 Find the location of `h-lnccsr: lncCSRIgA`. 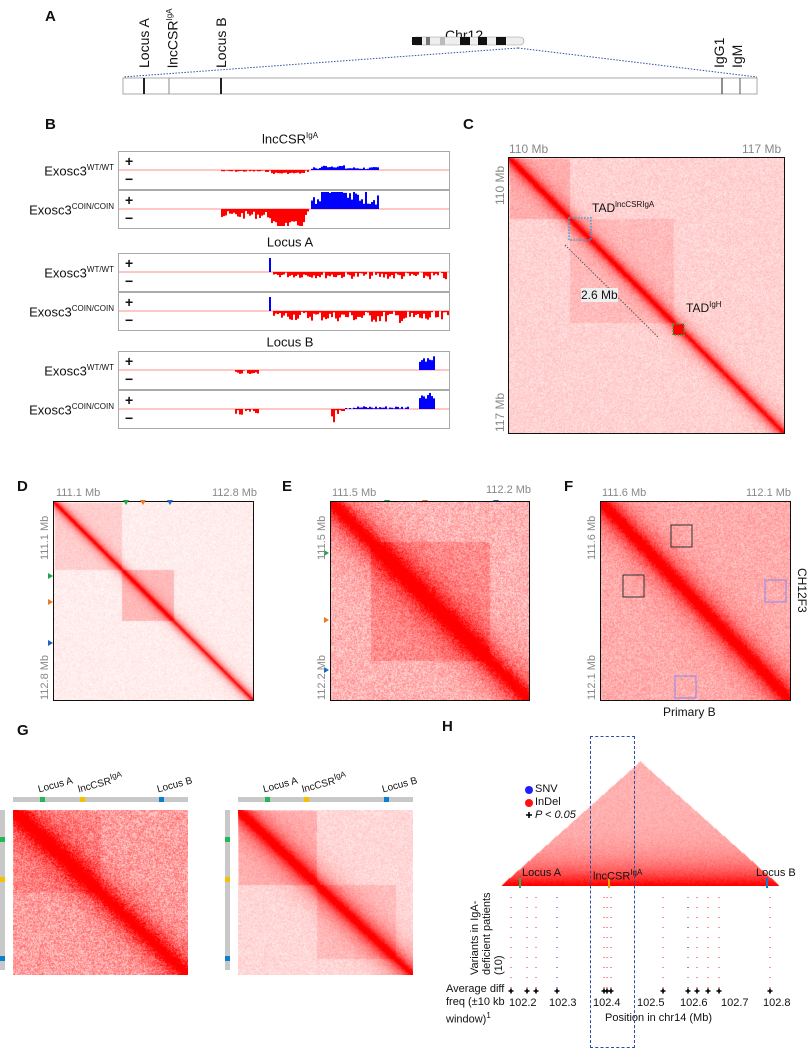

h-lnccsr: lncCSRIgA is located at coordinates (618, 875).